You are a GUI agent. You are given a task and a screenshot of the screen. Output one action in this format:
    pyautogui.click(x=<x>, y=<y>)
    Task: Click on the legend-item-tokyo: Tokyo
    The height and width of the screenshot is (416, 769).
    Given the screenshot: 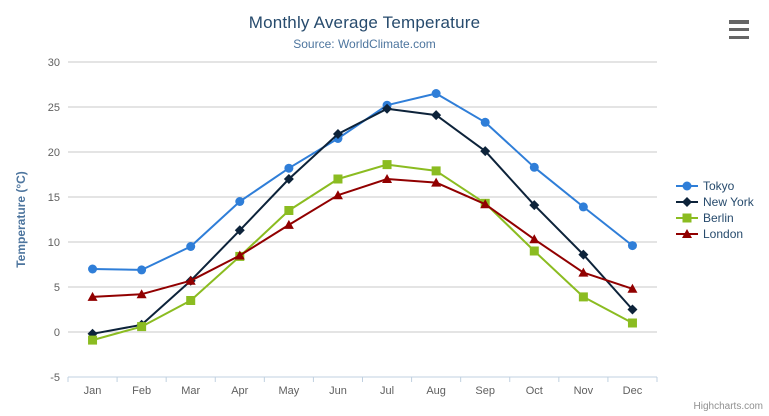 What is the action you would take?
    pyautogui.click(x=715, y=186)
    